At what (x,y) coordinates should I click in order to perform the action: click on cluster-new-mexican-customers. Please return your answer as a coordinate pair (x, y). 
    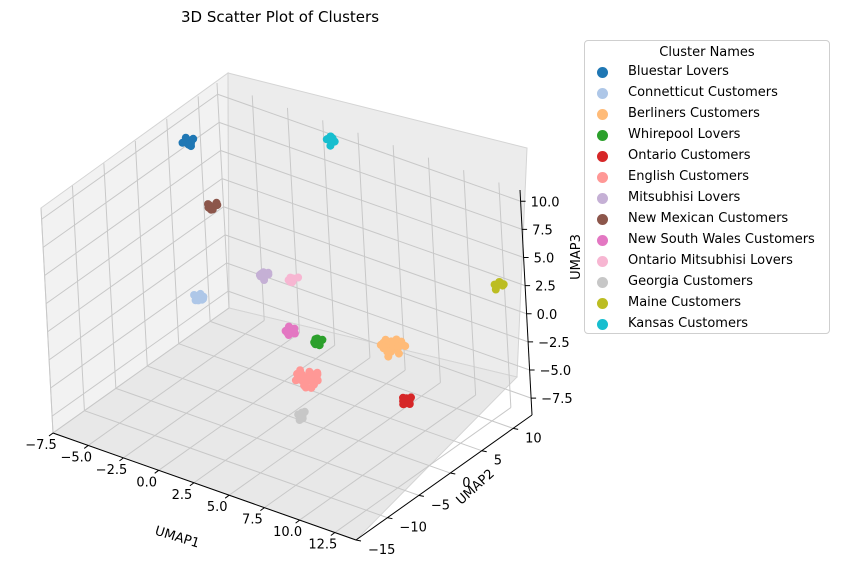
    Looking at the image, I should click on (213, 206).